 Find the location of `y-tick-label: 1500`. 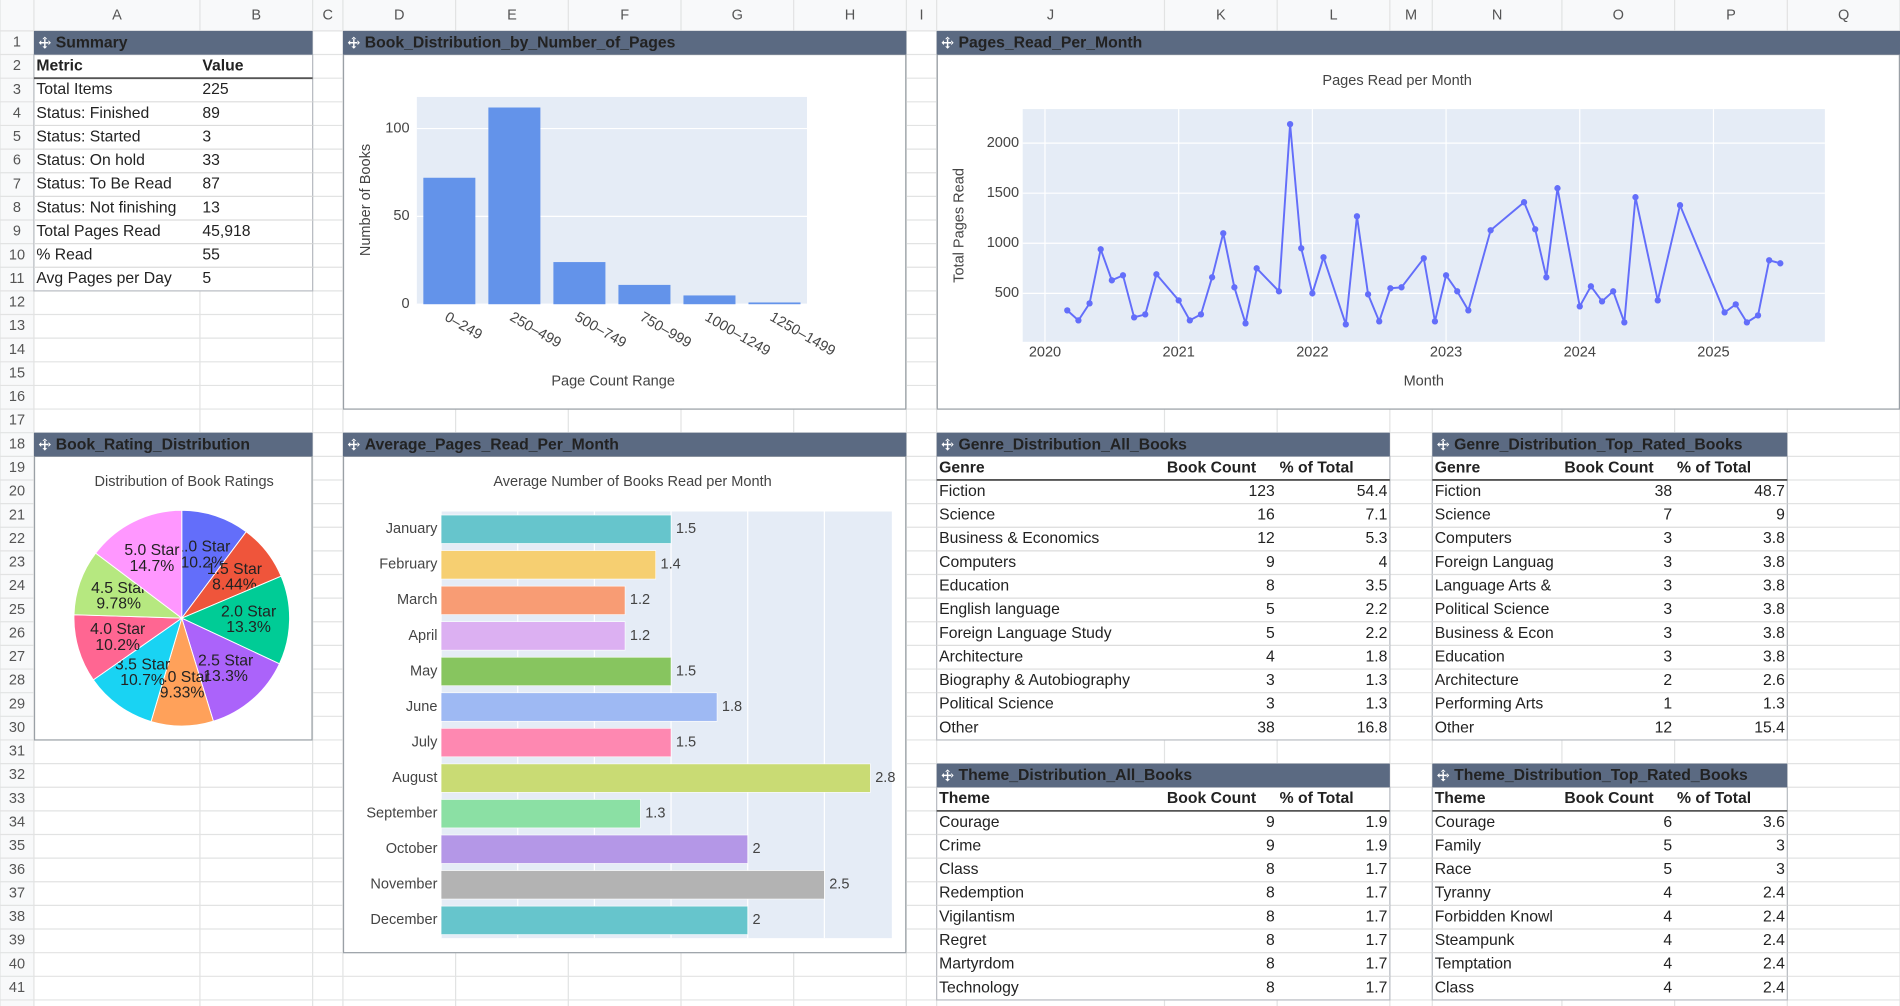

y-tick-label: 1500 is located at coordinates (1003, 193).